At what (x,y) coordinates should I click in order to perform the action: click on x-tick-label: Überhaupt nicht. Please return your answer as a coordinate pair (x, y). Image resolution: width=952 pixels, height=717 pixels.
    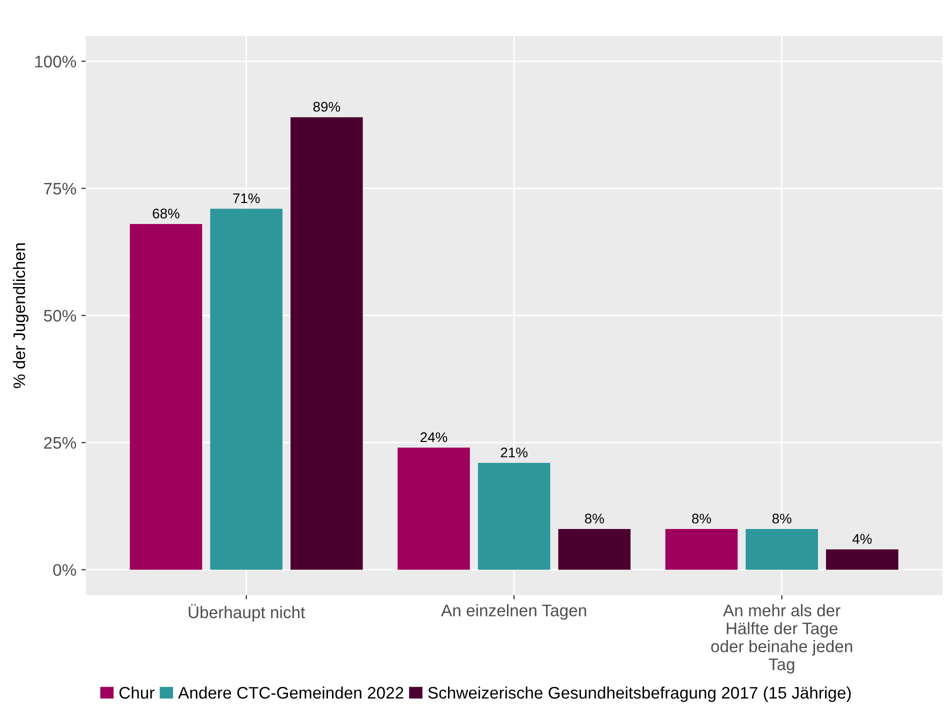
    Looking at the image, I should click on (247, 613).